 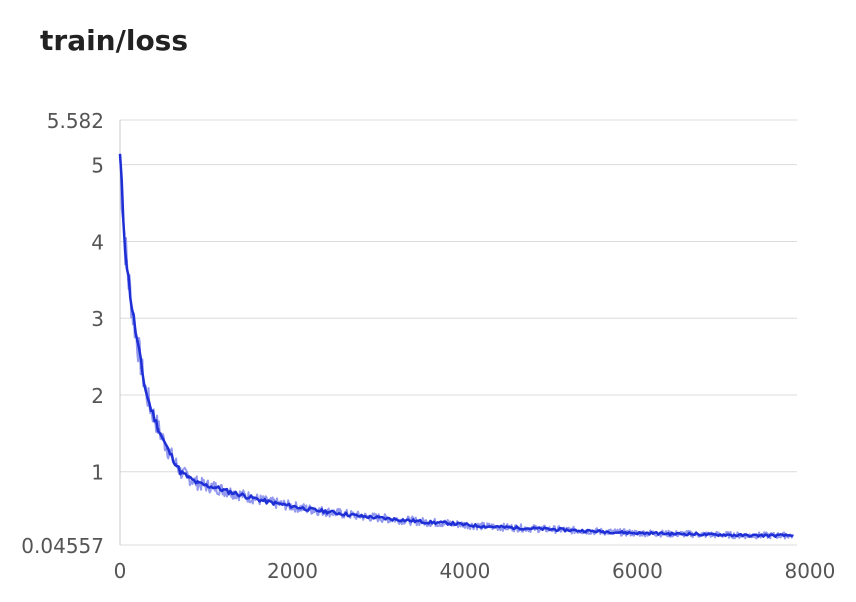 I want to click on y-tick-label: 5.582, so click(x=75, y=121).